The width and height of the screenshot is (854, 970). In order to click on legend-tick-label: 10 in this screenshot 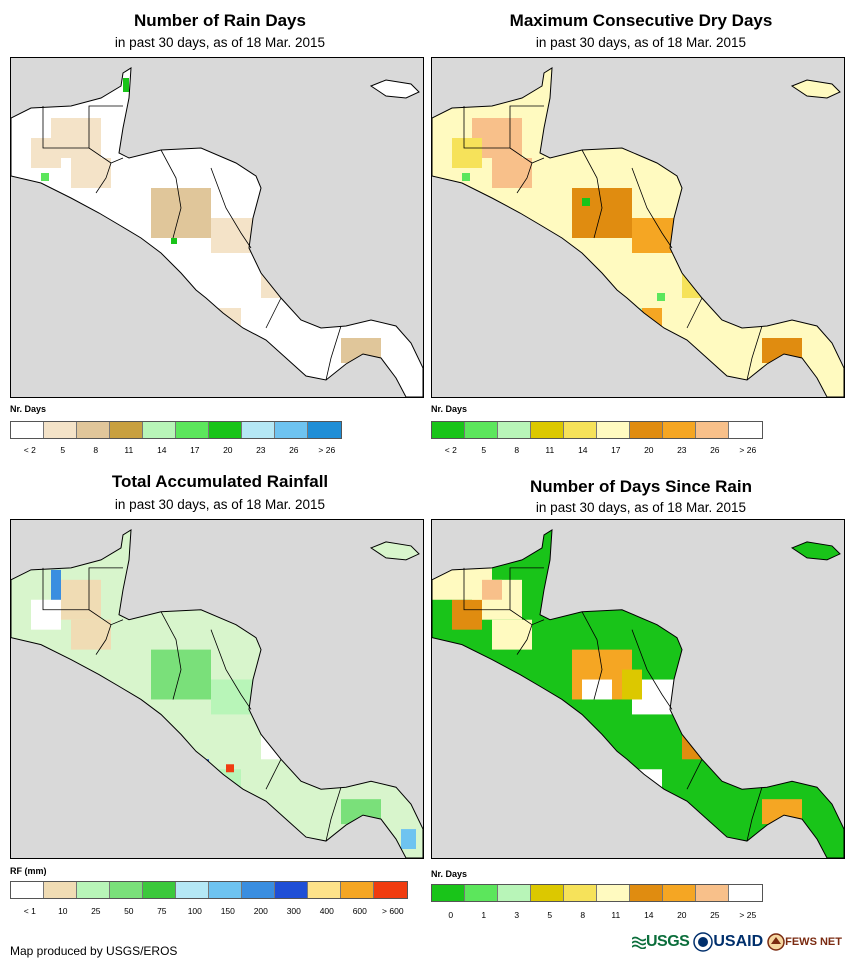, I will do `click(63, 911)`.